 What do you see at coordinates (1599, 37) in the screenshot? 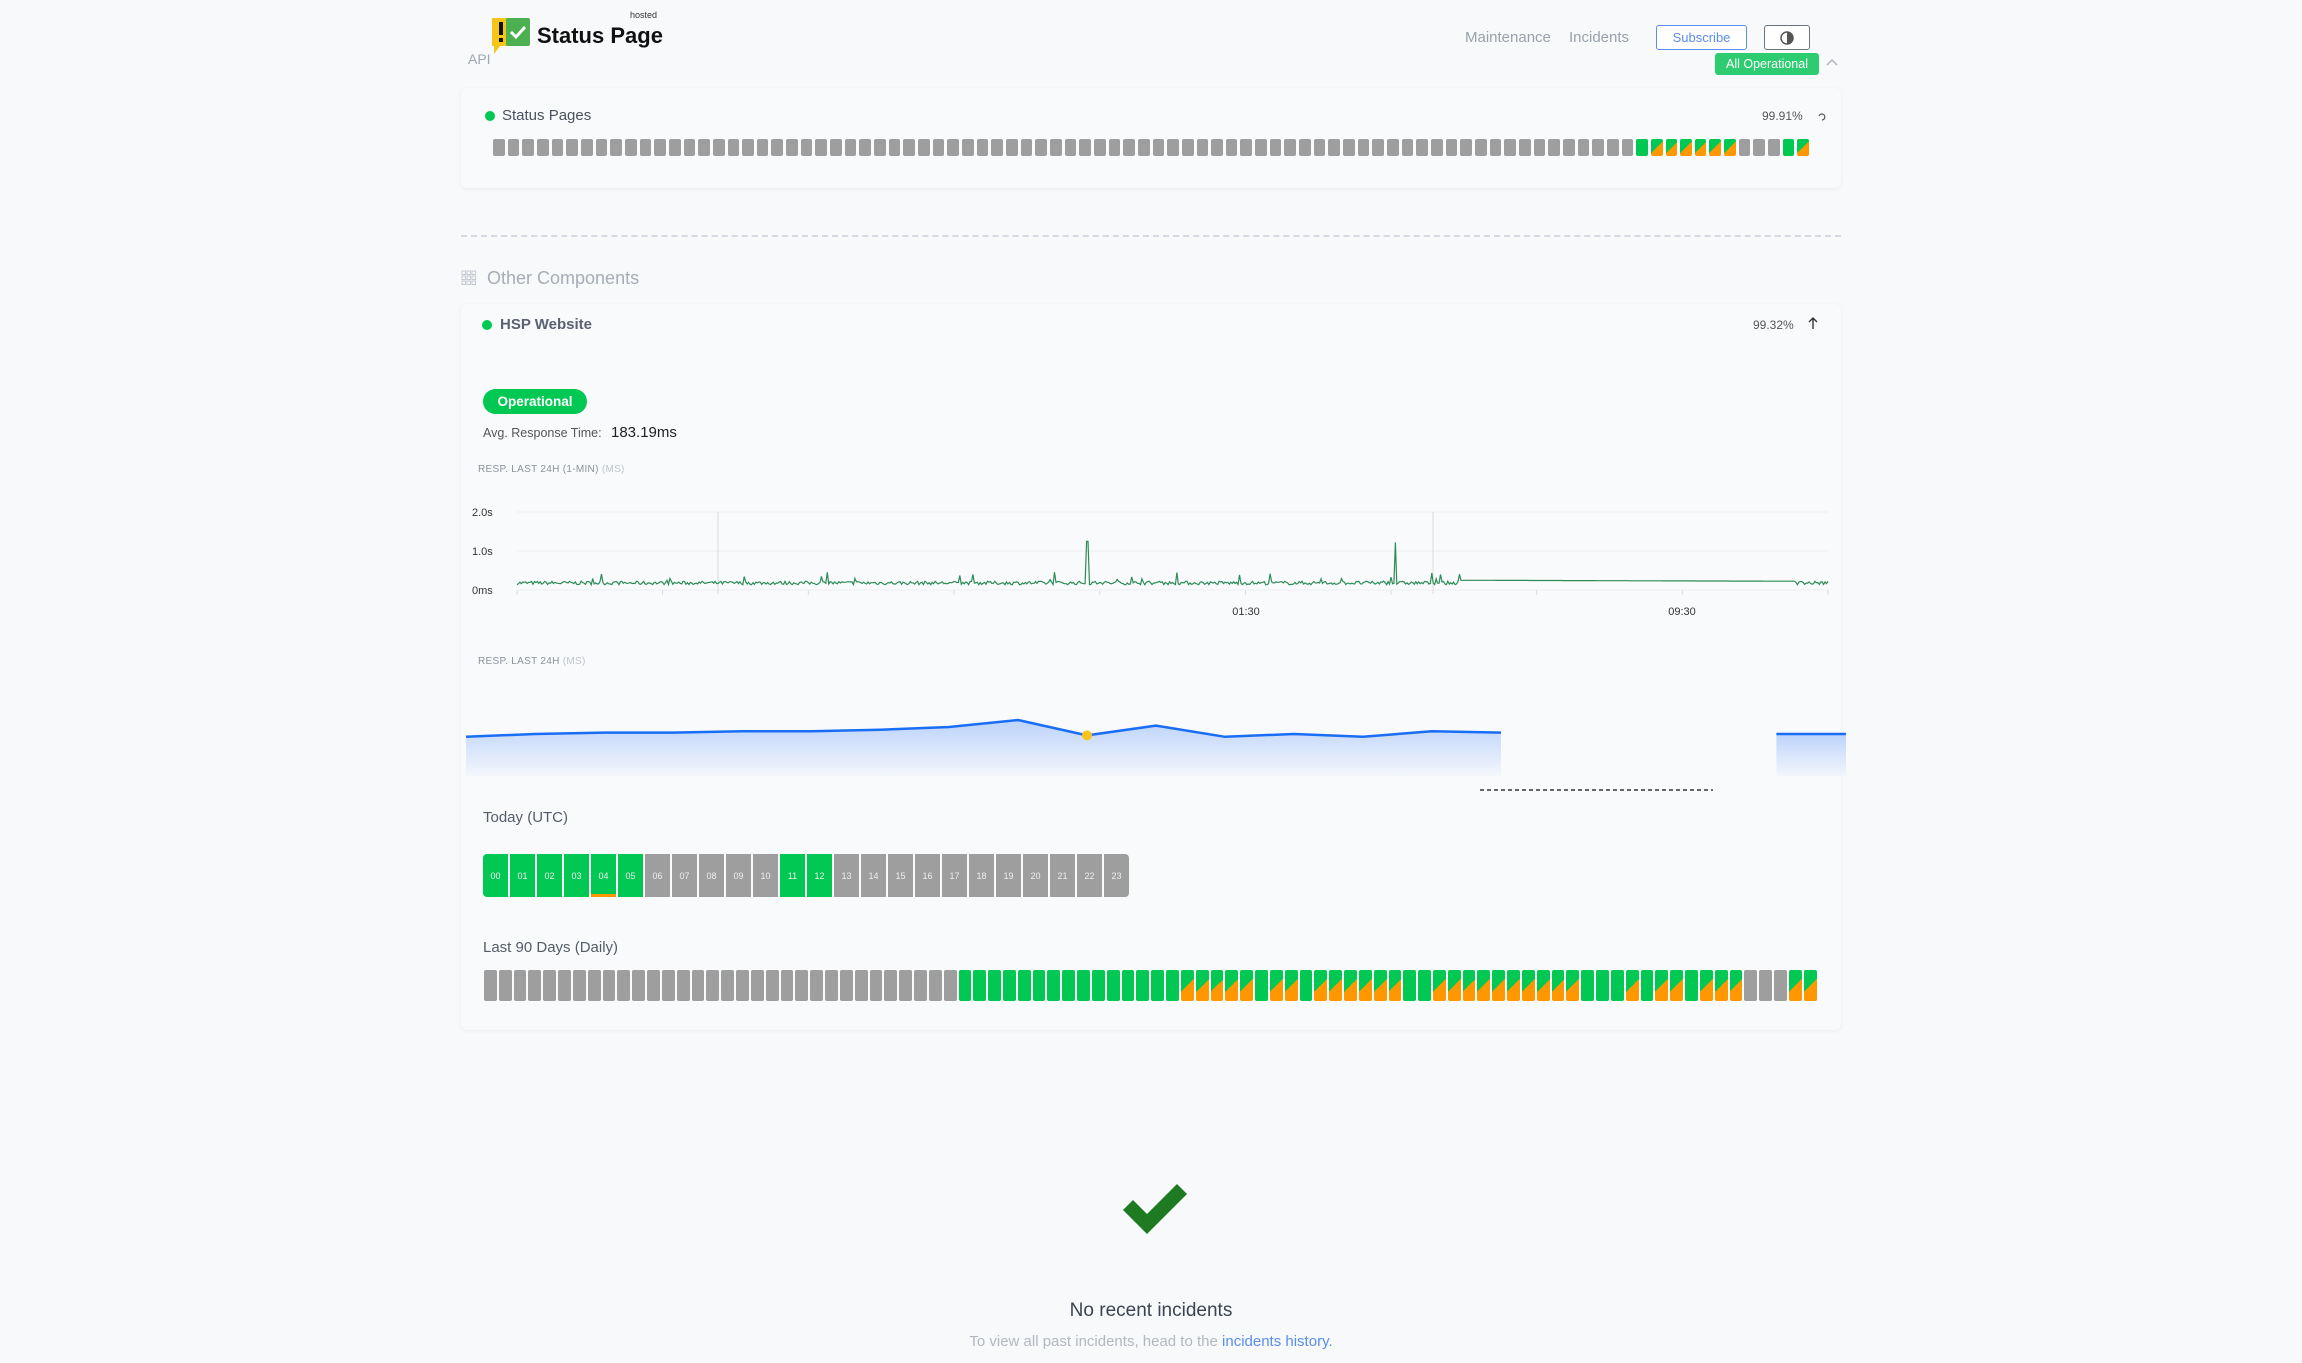
I see `nav-incidents: Incidents` at bounding box center [1599, 37].